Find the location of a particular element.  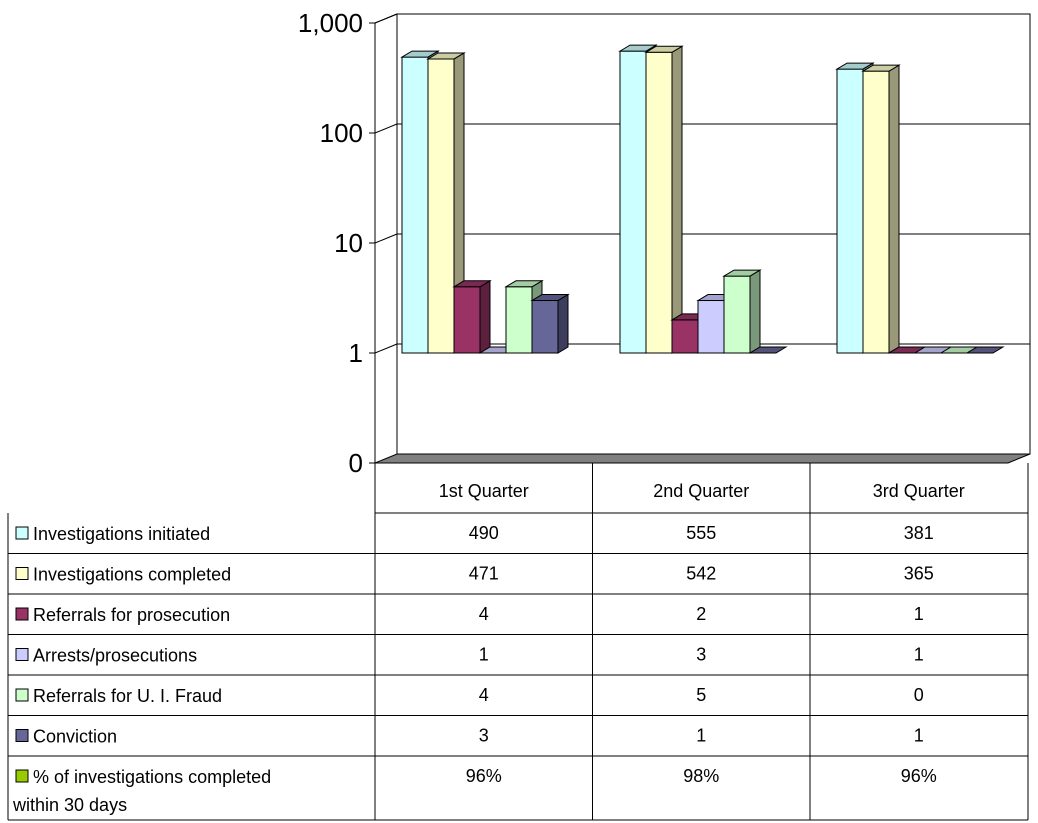

legend-item: Conviction is located at coordinates (66, 737).